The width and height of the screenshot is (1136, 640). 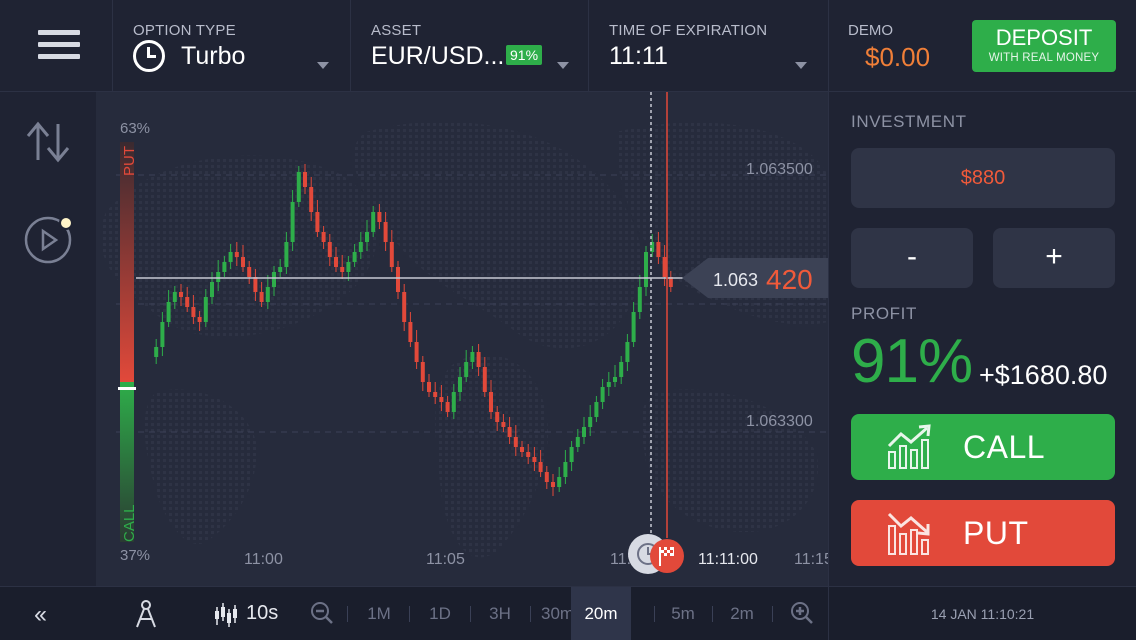 What do you see at coordinates (440, 613) in the screenshot?
I see `timeframe-1d: 1D` at bounding box center [440, 613].